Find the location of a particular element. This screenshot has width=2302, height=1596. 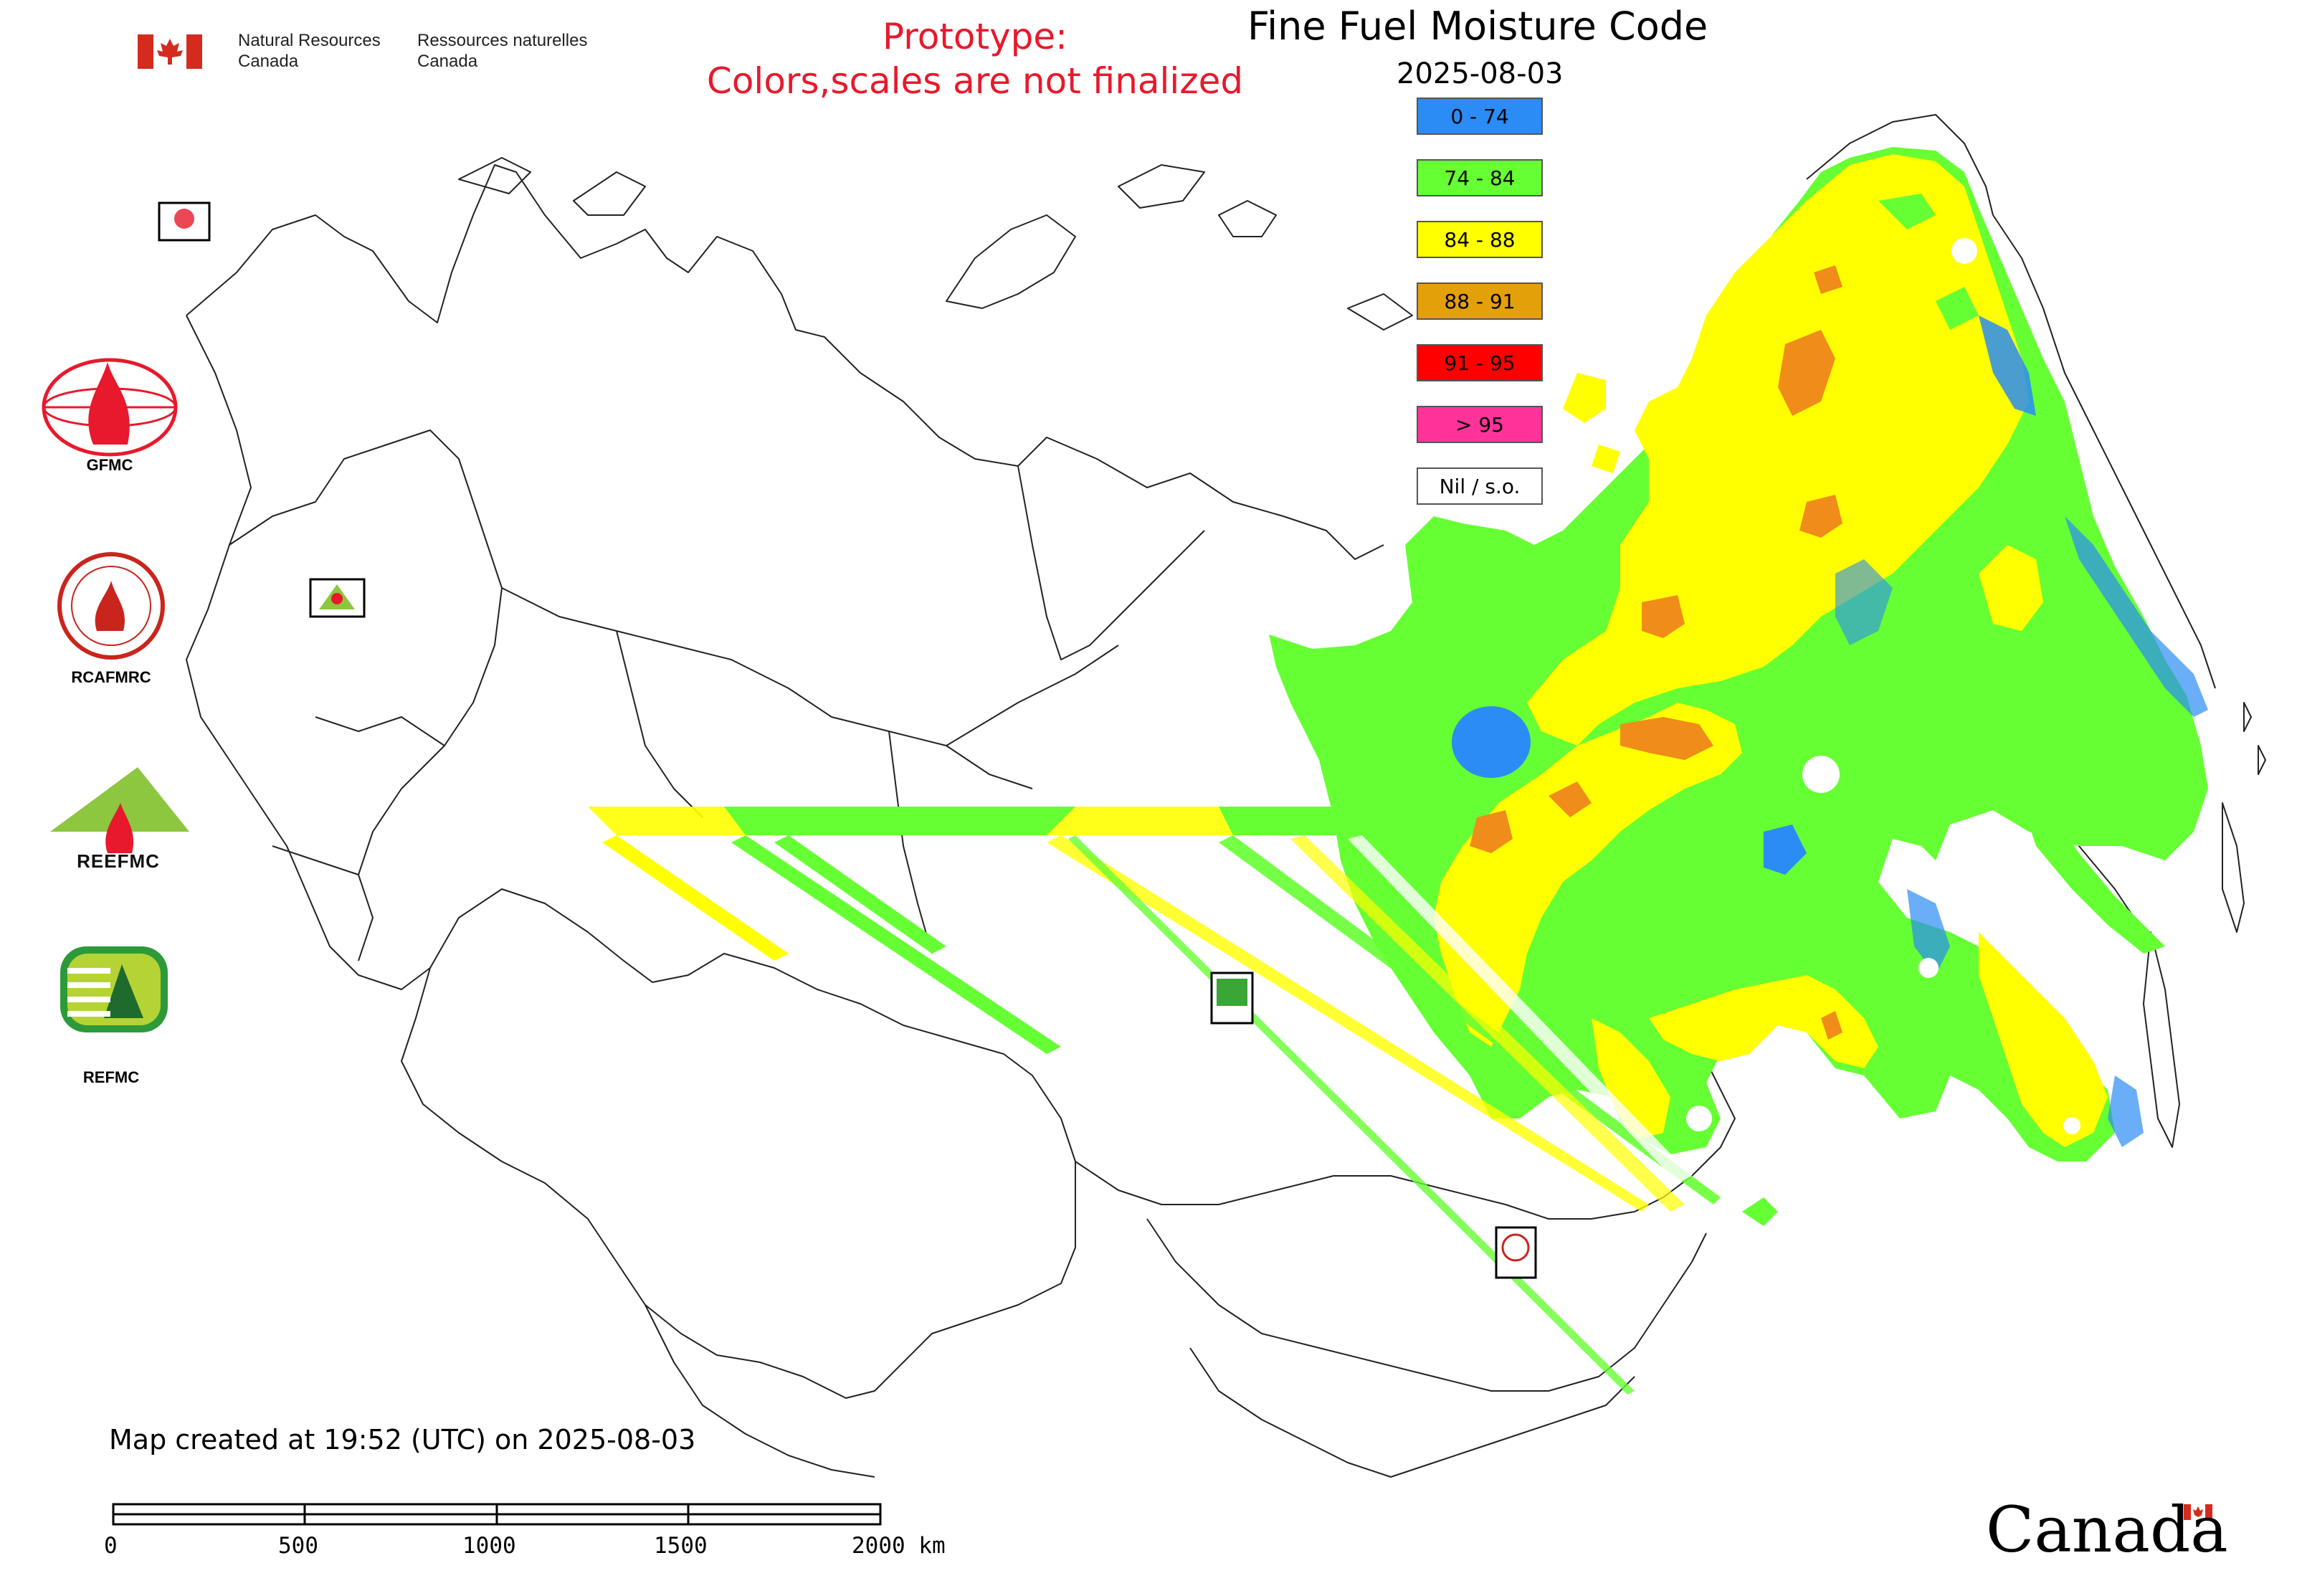

map-created-note: Map created at 19:52 (UTC) on 2025-08-03 is located at coordinates (402, 1439).